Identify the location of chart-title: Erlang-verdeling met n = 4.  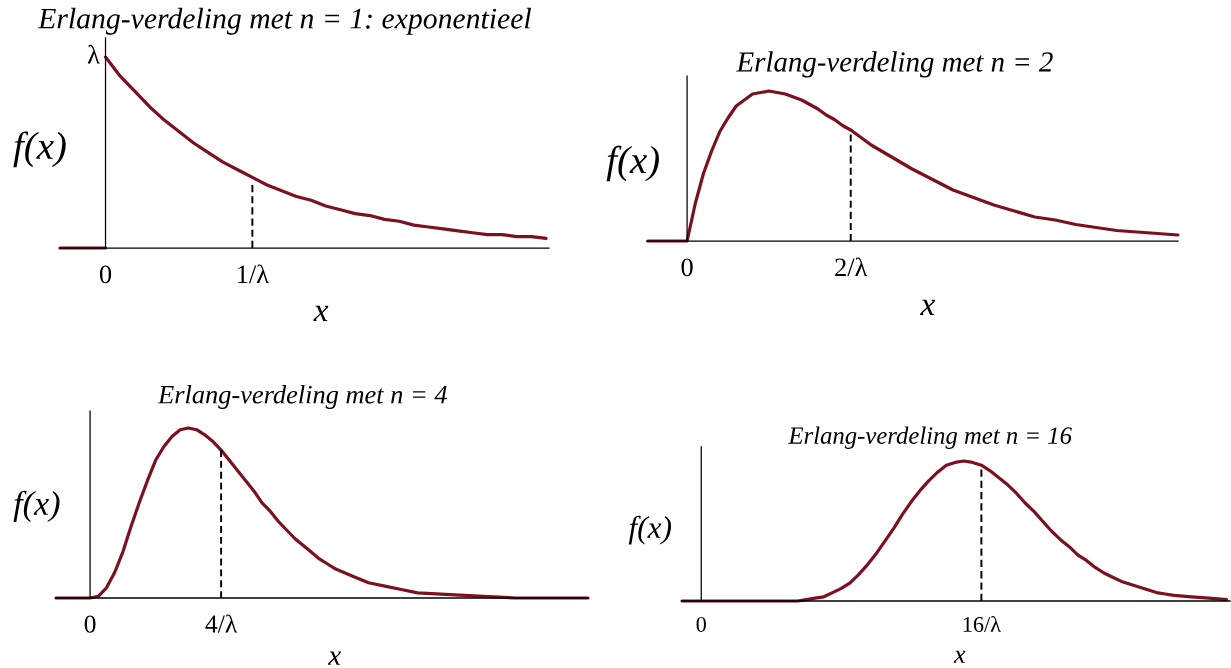
(302, 397).